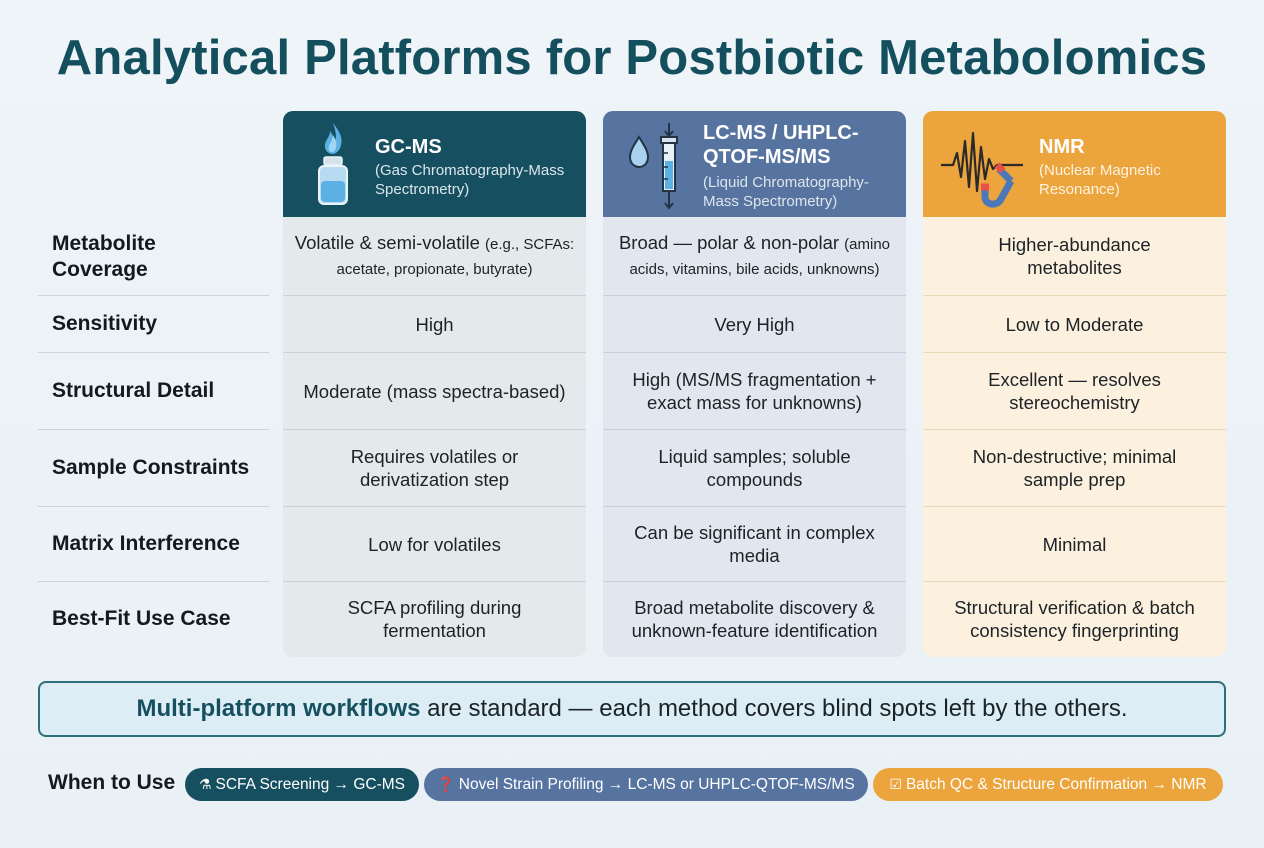 This screenshot has height=848, width=1264. I want to click on row-label-sample-constraints: Sample Constraints, so click(151, 467).